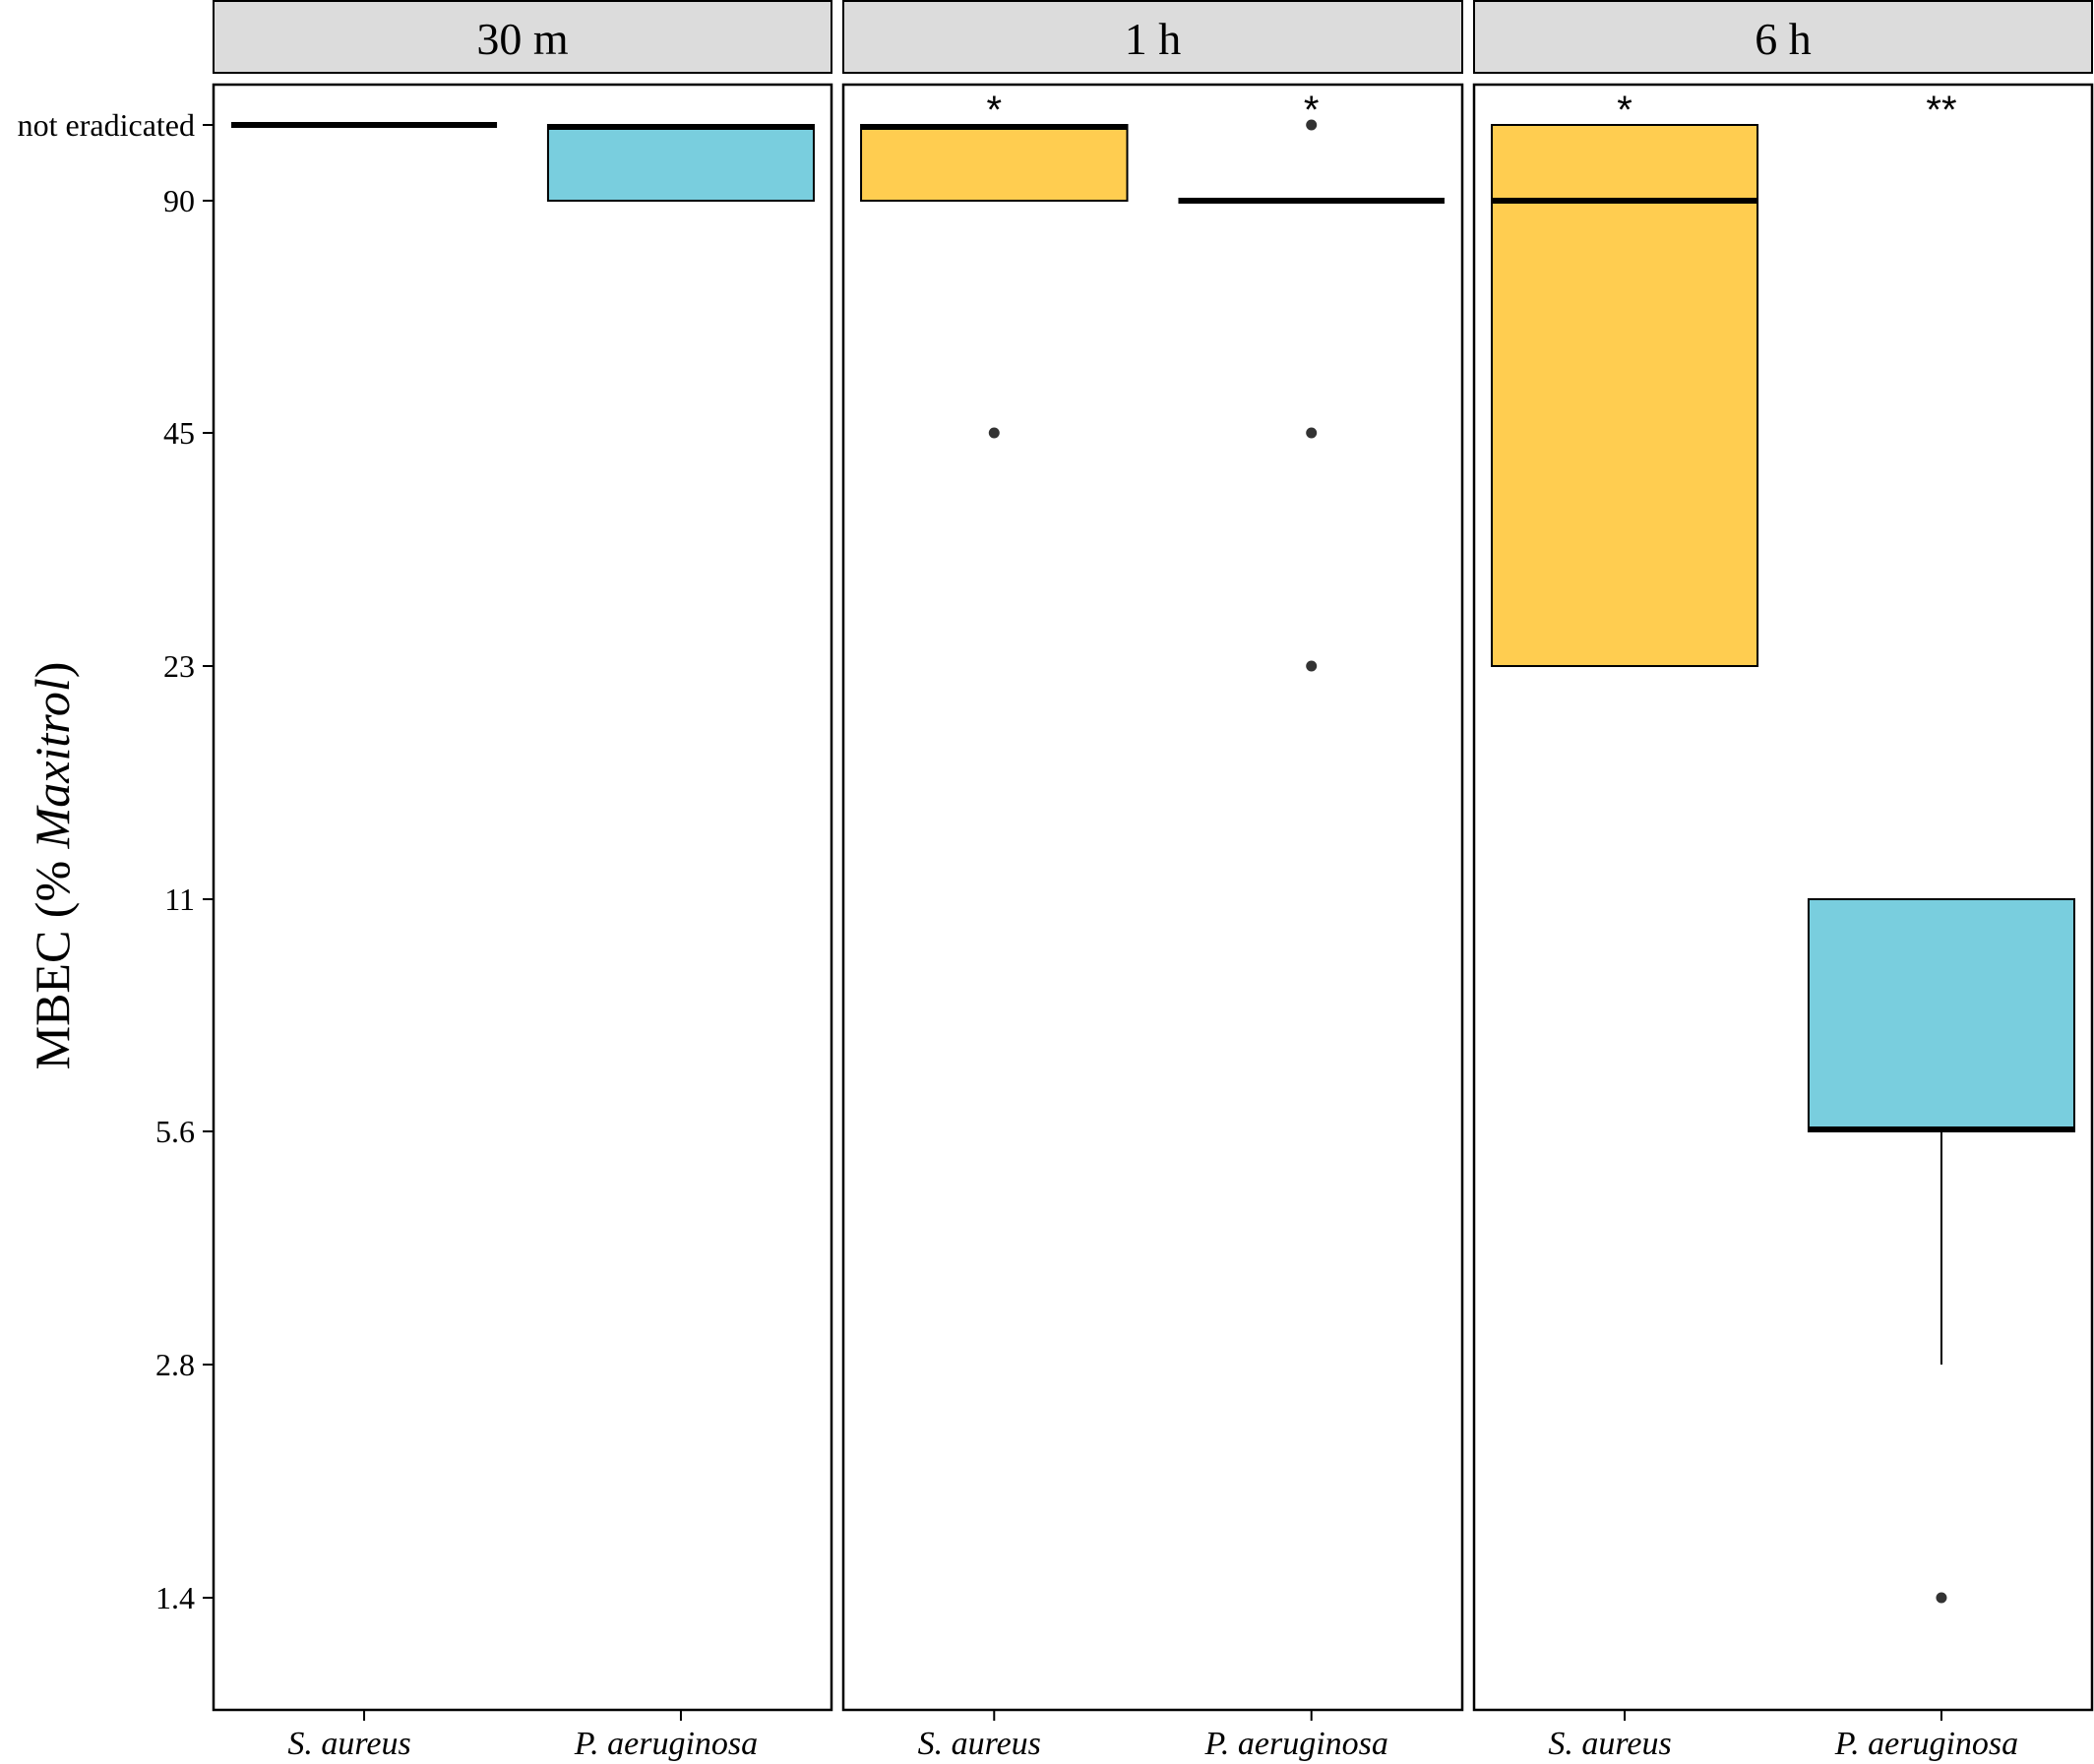  I want to click on y-axis-title-prefix: MBEC (%, so click(53, 959).